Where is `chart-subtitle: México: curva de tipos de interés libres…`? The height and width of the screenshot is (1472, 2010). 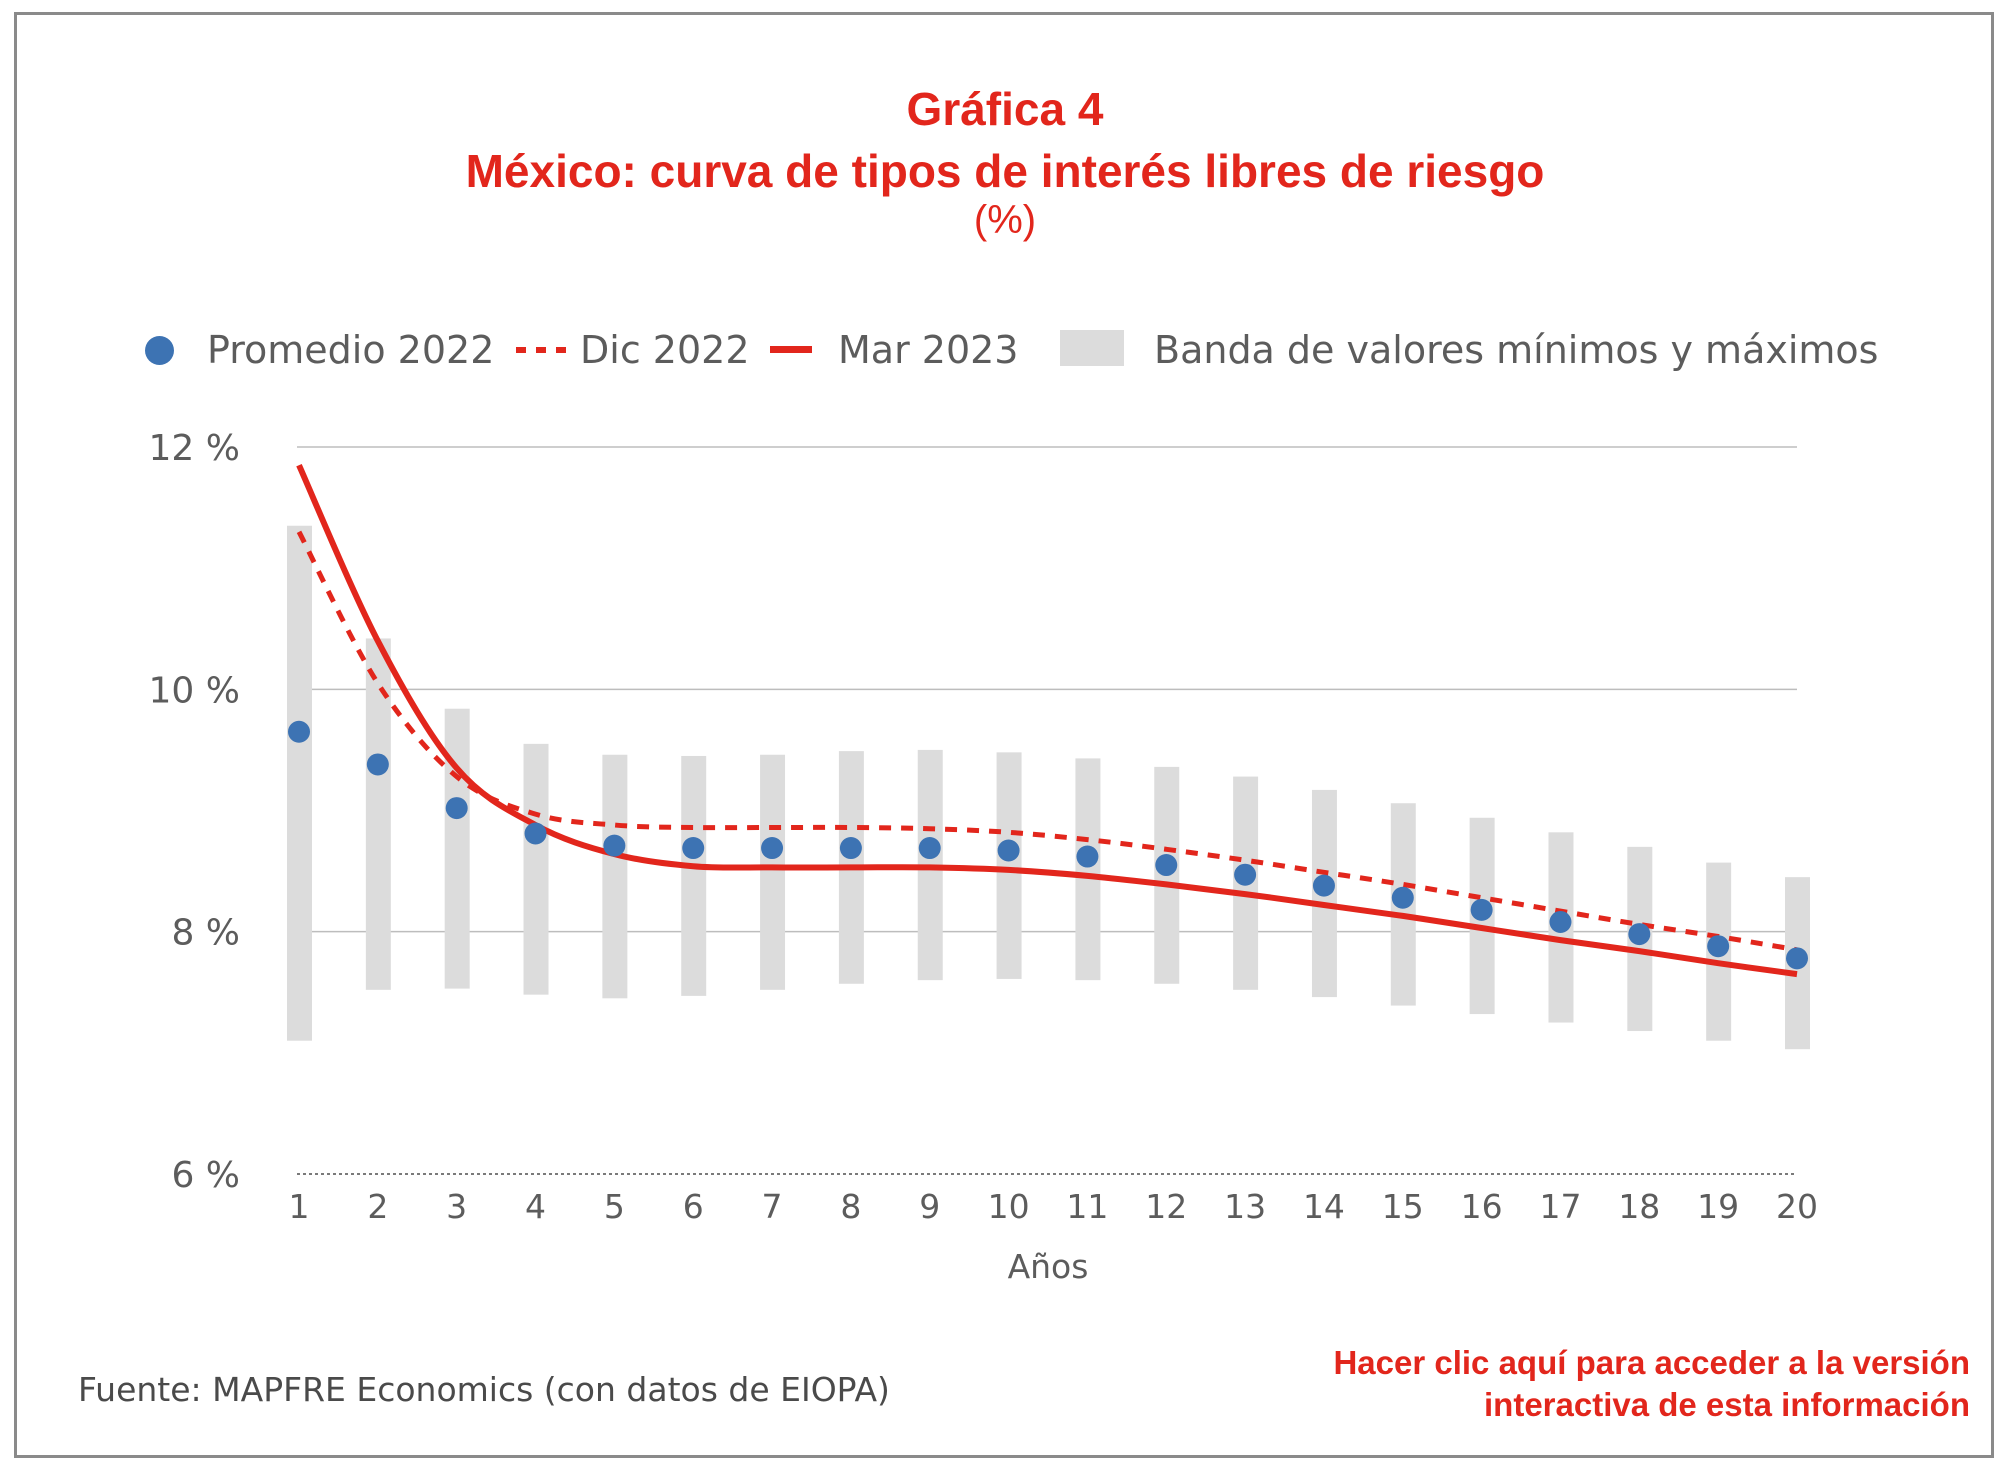
chart-subtitle: México: curva de tipos de interés libres… is located at coordinates (1005, 171).